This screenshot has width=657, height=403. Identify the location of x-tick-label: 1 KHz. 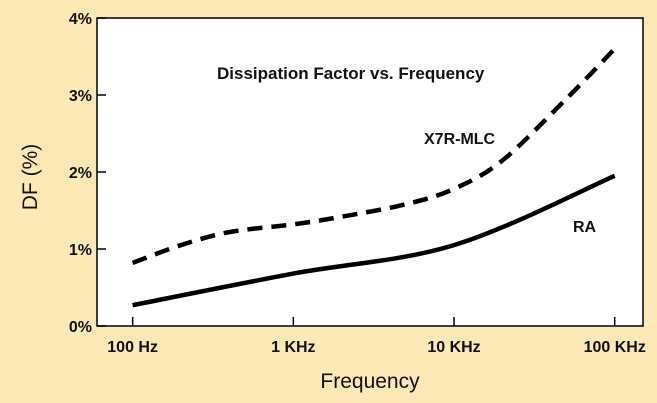
(293, 347).